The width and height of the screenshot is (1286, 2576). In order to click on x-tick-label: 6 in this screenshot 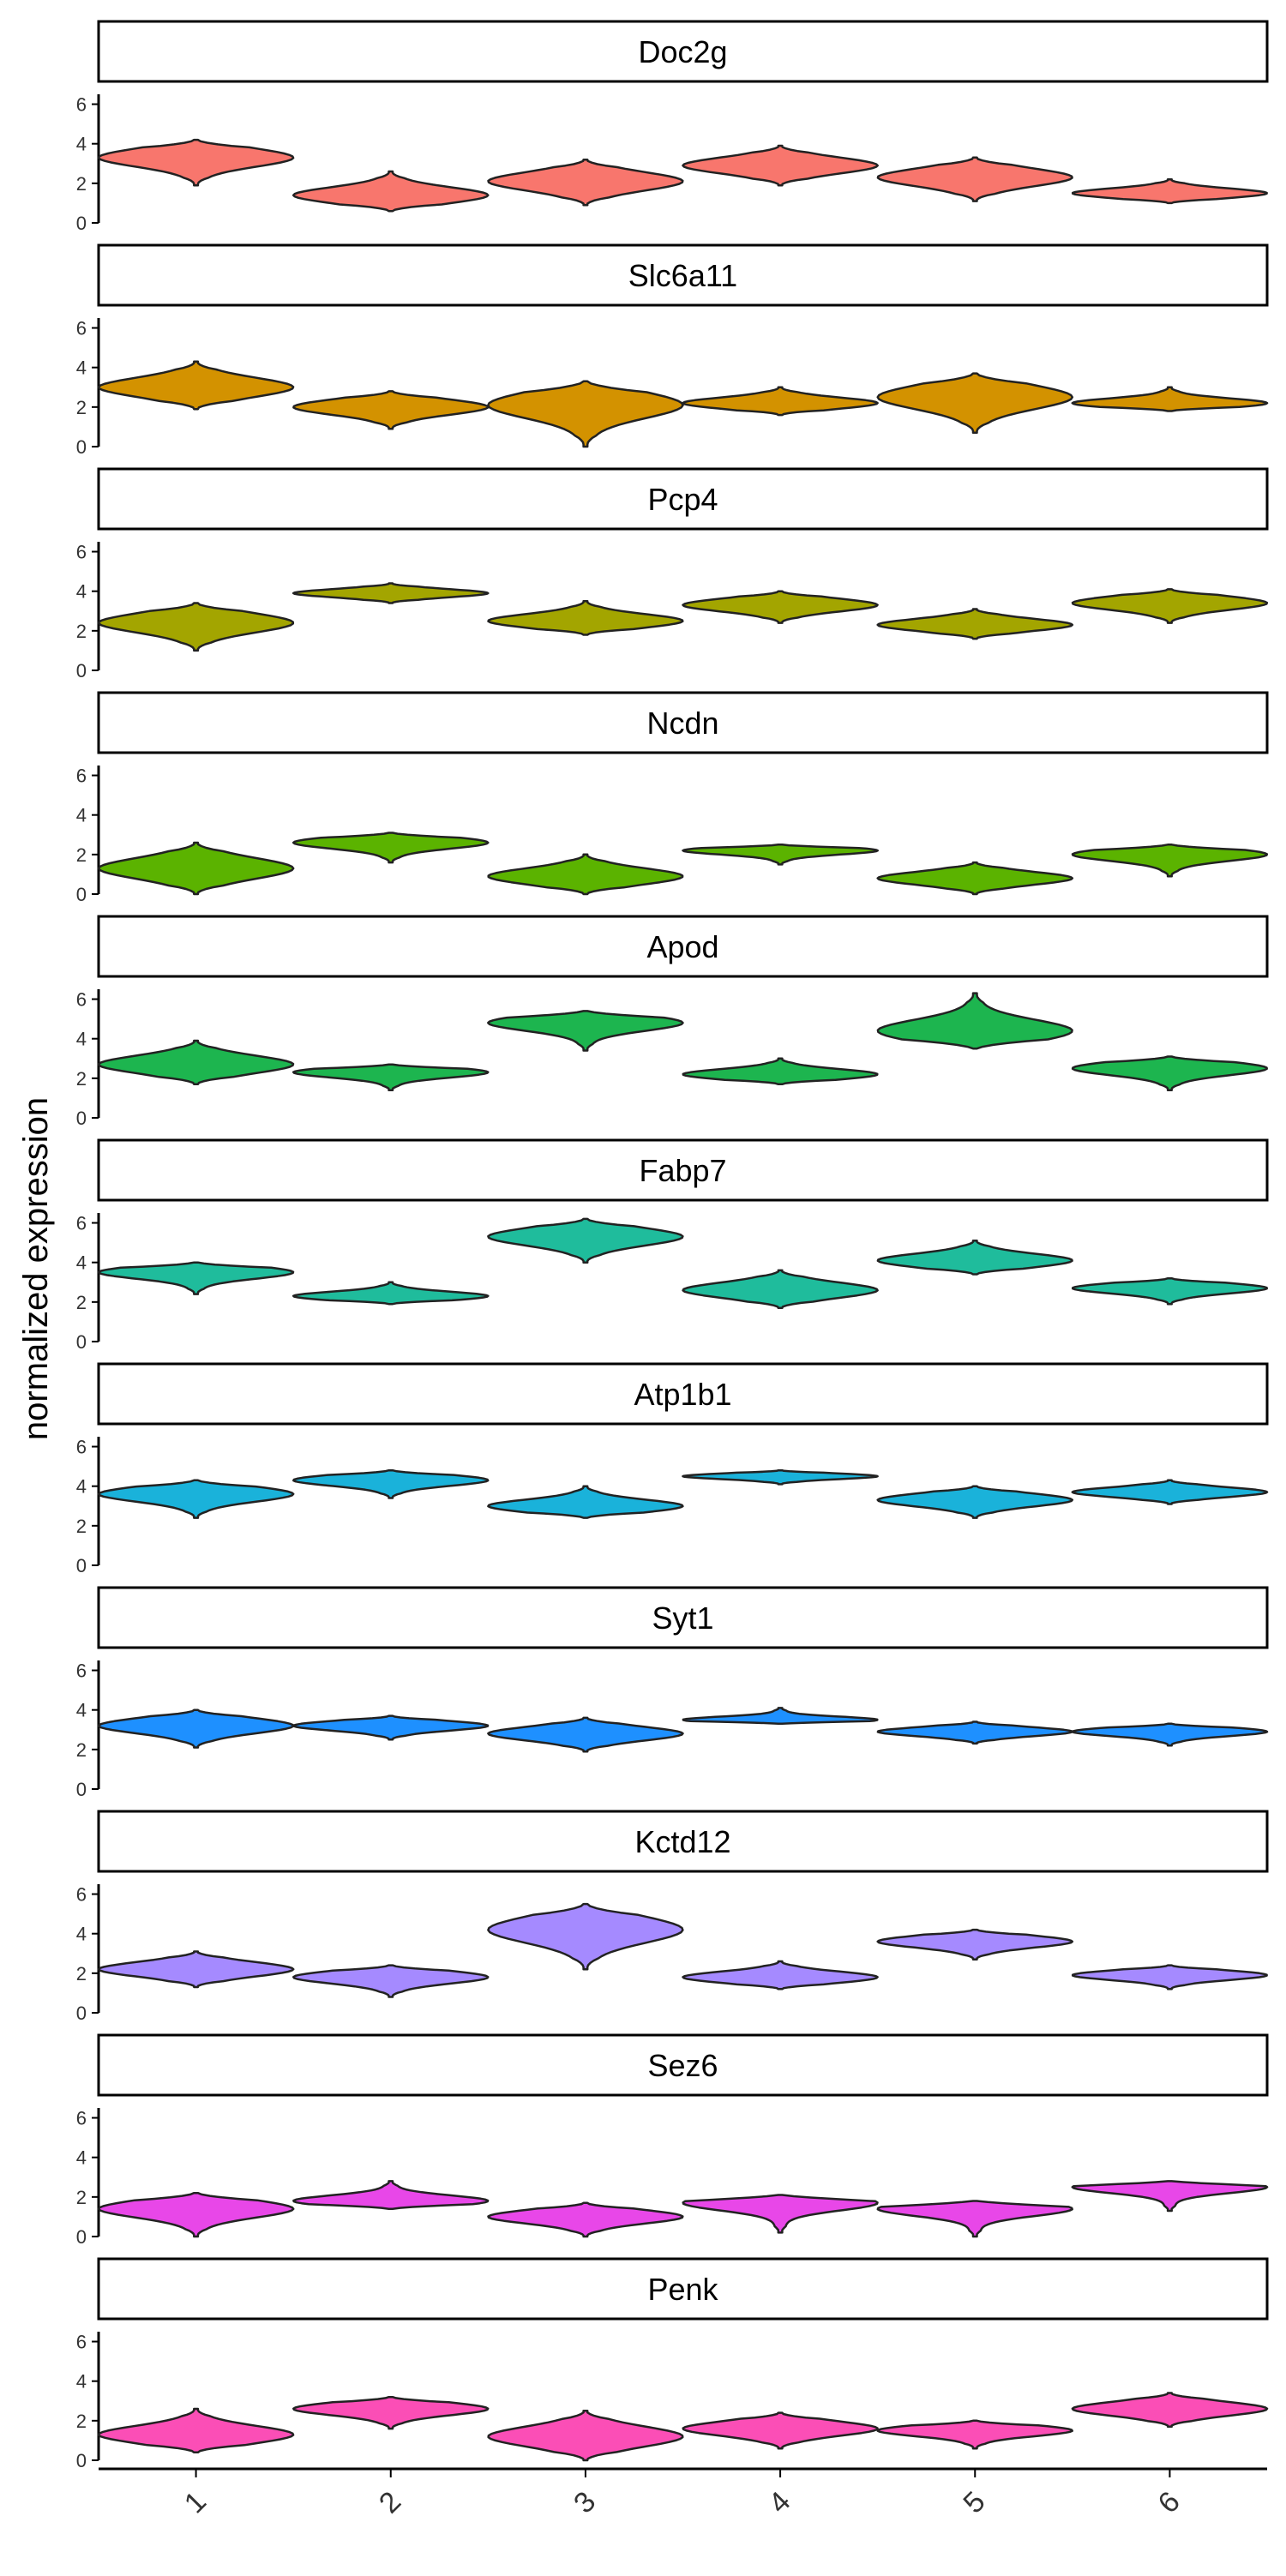, I will do `click(1169, 2502)`.